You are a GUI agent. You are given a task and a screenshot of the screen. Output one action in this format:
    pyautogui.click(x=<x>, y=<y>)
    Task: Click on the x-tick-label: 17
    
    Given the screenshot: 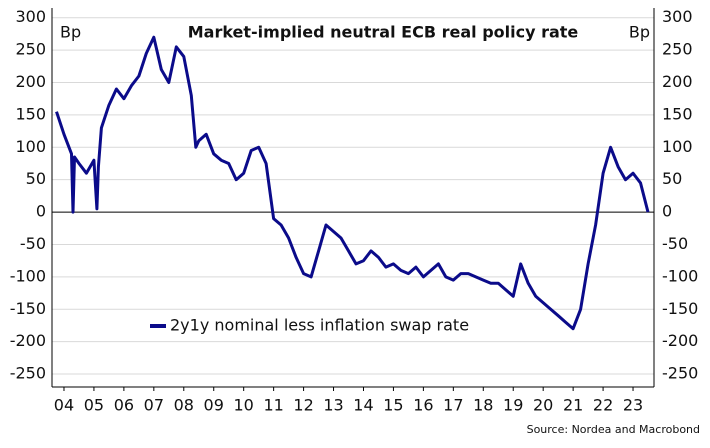 What is the action you would take?
    pyautogui.click(x=453, y=405)
    